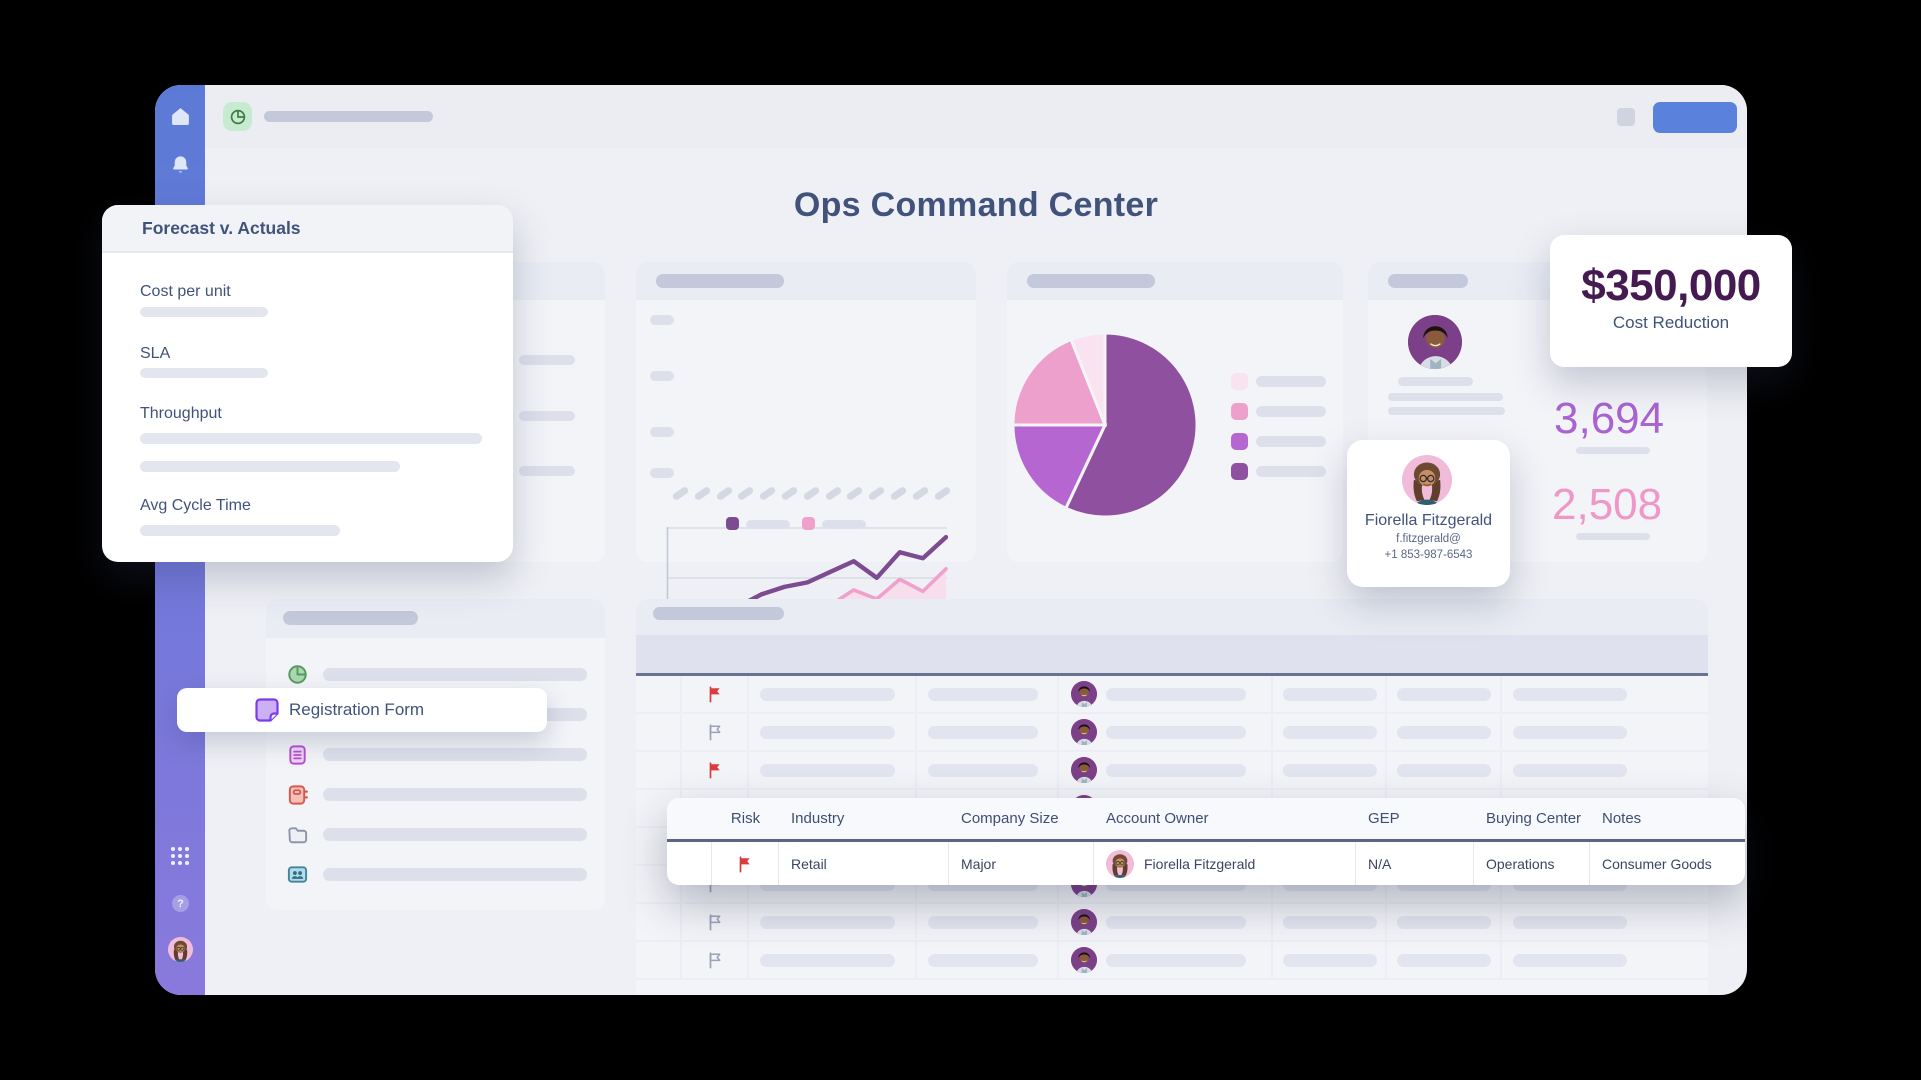  What do you see at coordinates (180, 164) in the screenshot?
I see `bell-icon` at bounding box center [180, 164].